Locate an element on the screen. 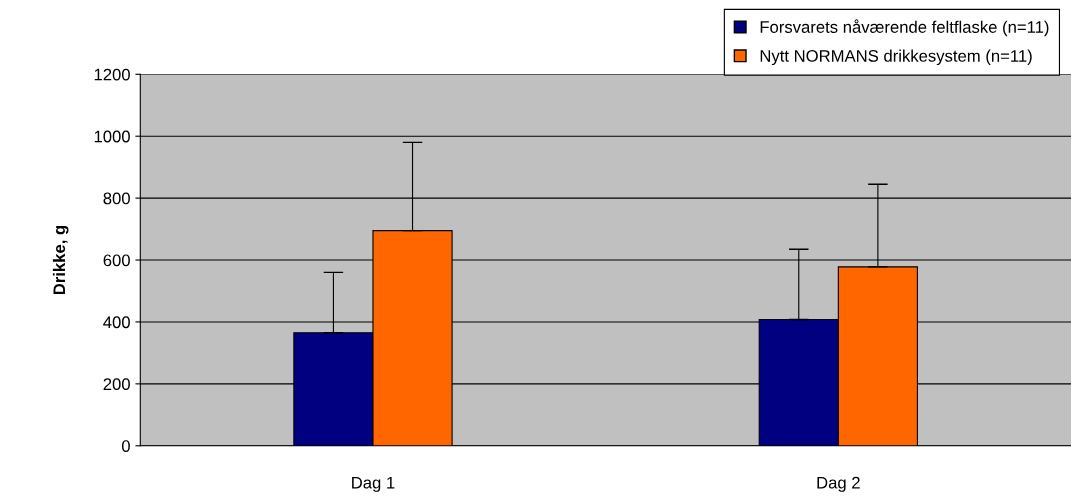  legend-label: Forsvarets nåværende feltflaske (n=11) is located at coordinates (904, 28).